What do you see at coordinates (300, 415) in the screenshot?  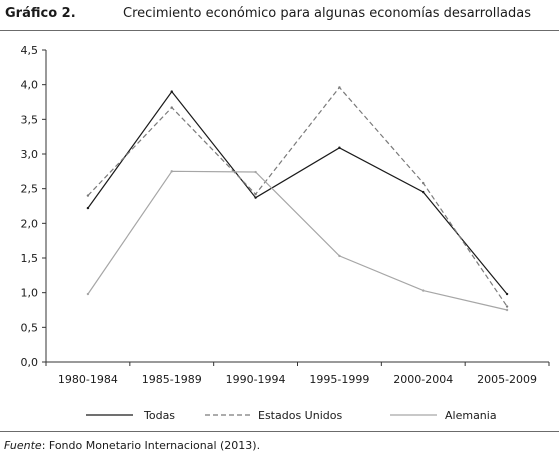 I see `legend-label: Estados Unidos` at bounding box center [300, 415].